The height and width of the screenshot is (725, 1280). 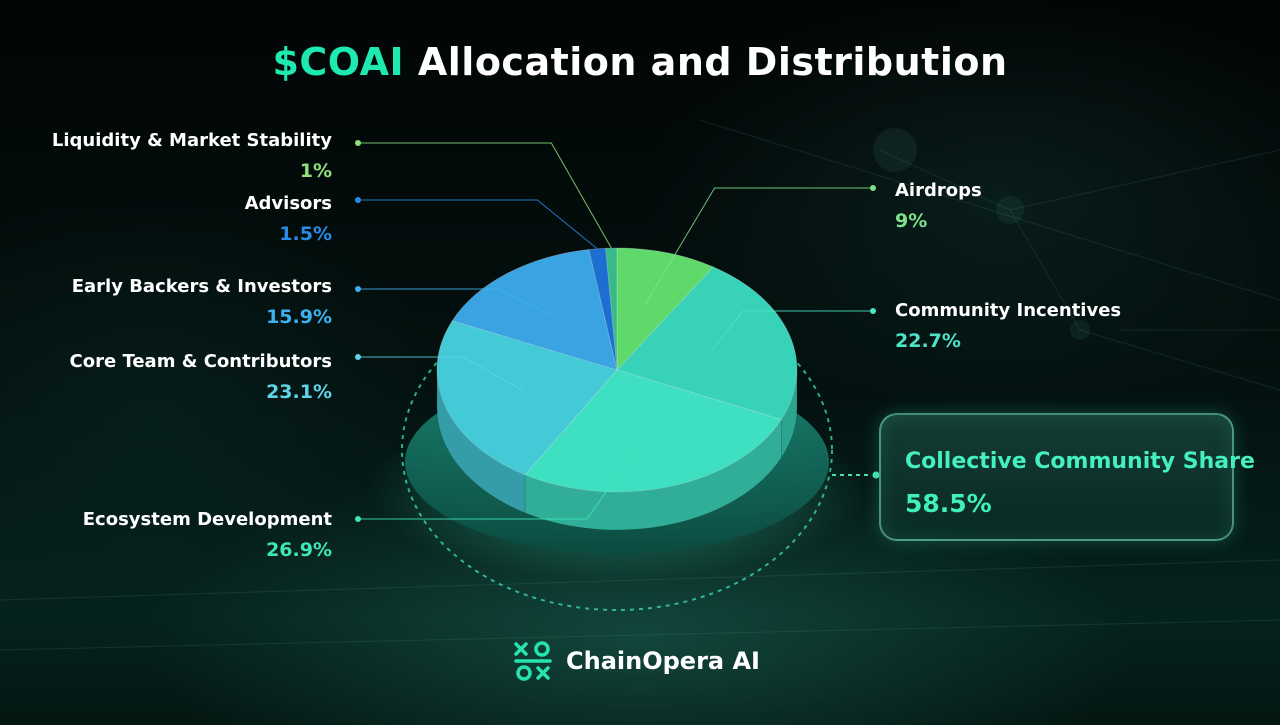 I want to click on label-ecosystem: Ecosystem Development 26.9%, so click(x=207, y=535).